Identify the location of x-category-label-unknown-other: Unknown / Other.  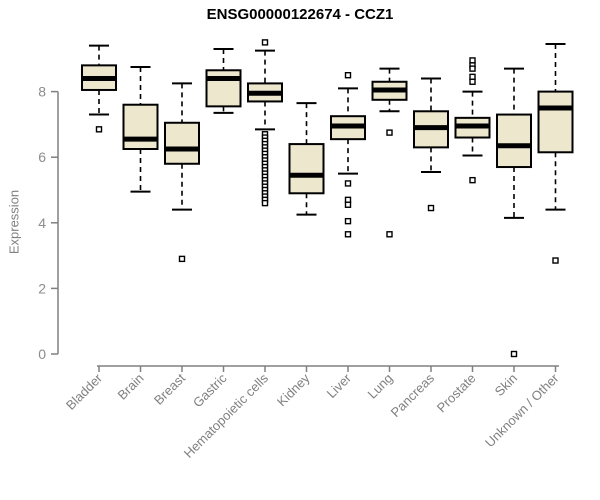
(522, 410).